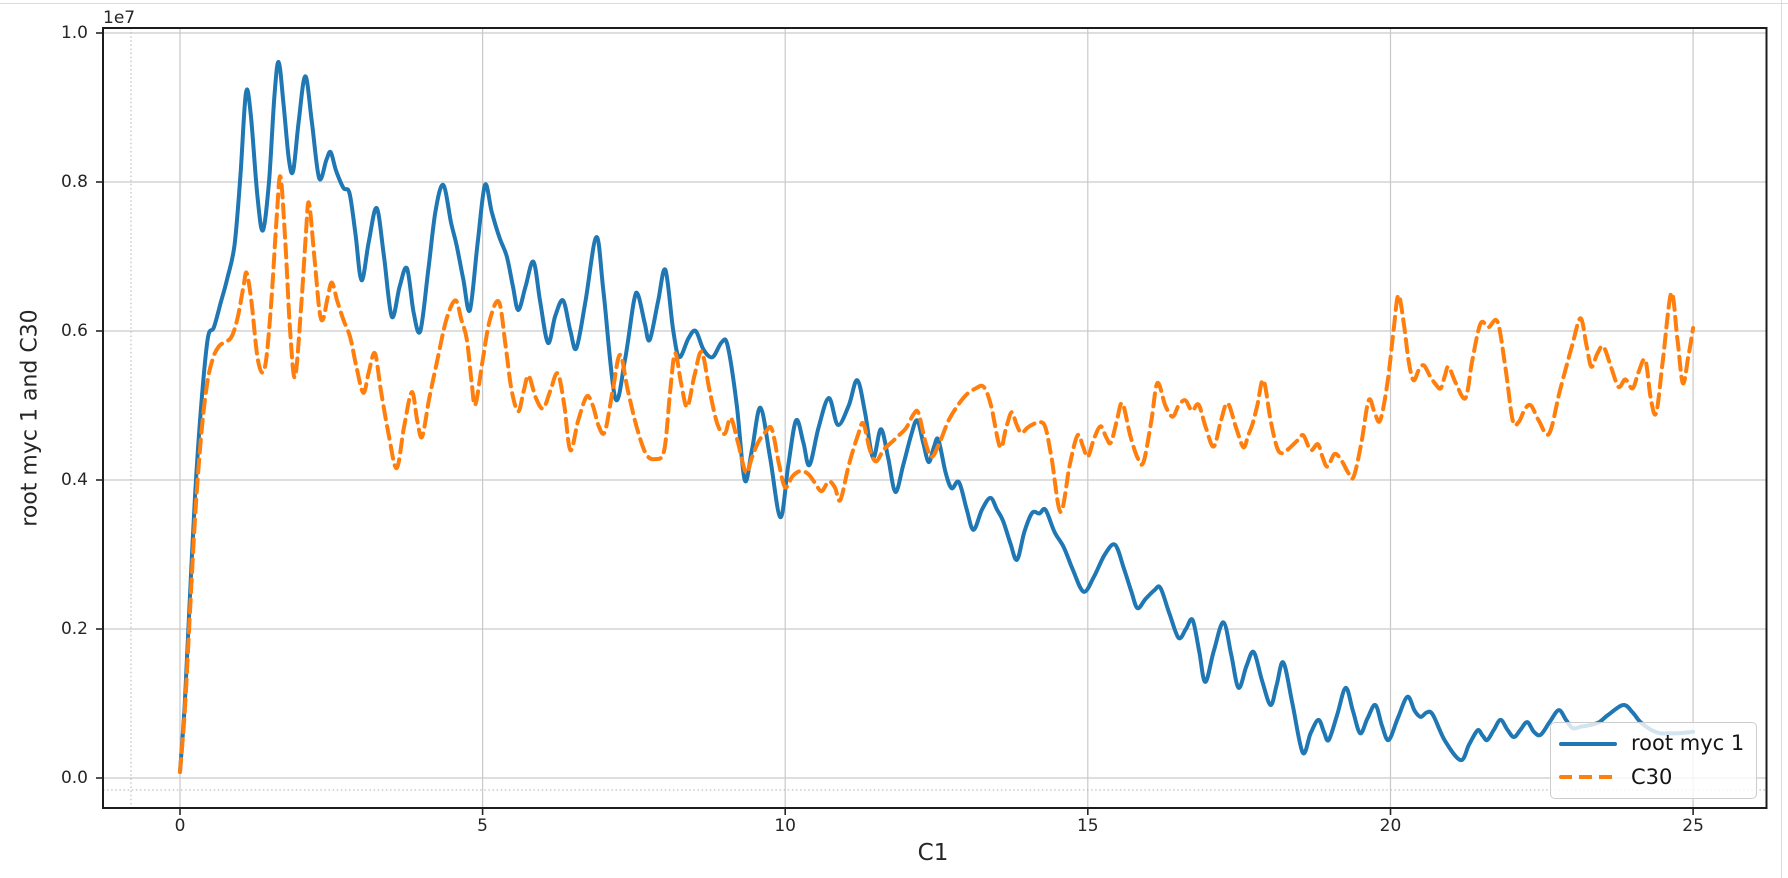 The image size is (1788, 878). What do you see at coordinates (74, 182) in the screenshot?
I see `y-tick-label: 0.8` at bounding box center [74, 182].